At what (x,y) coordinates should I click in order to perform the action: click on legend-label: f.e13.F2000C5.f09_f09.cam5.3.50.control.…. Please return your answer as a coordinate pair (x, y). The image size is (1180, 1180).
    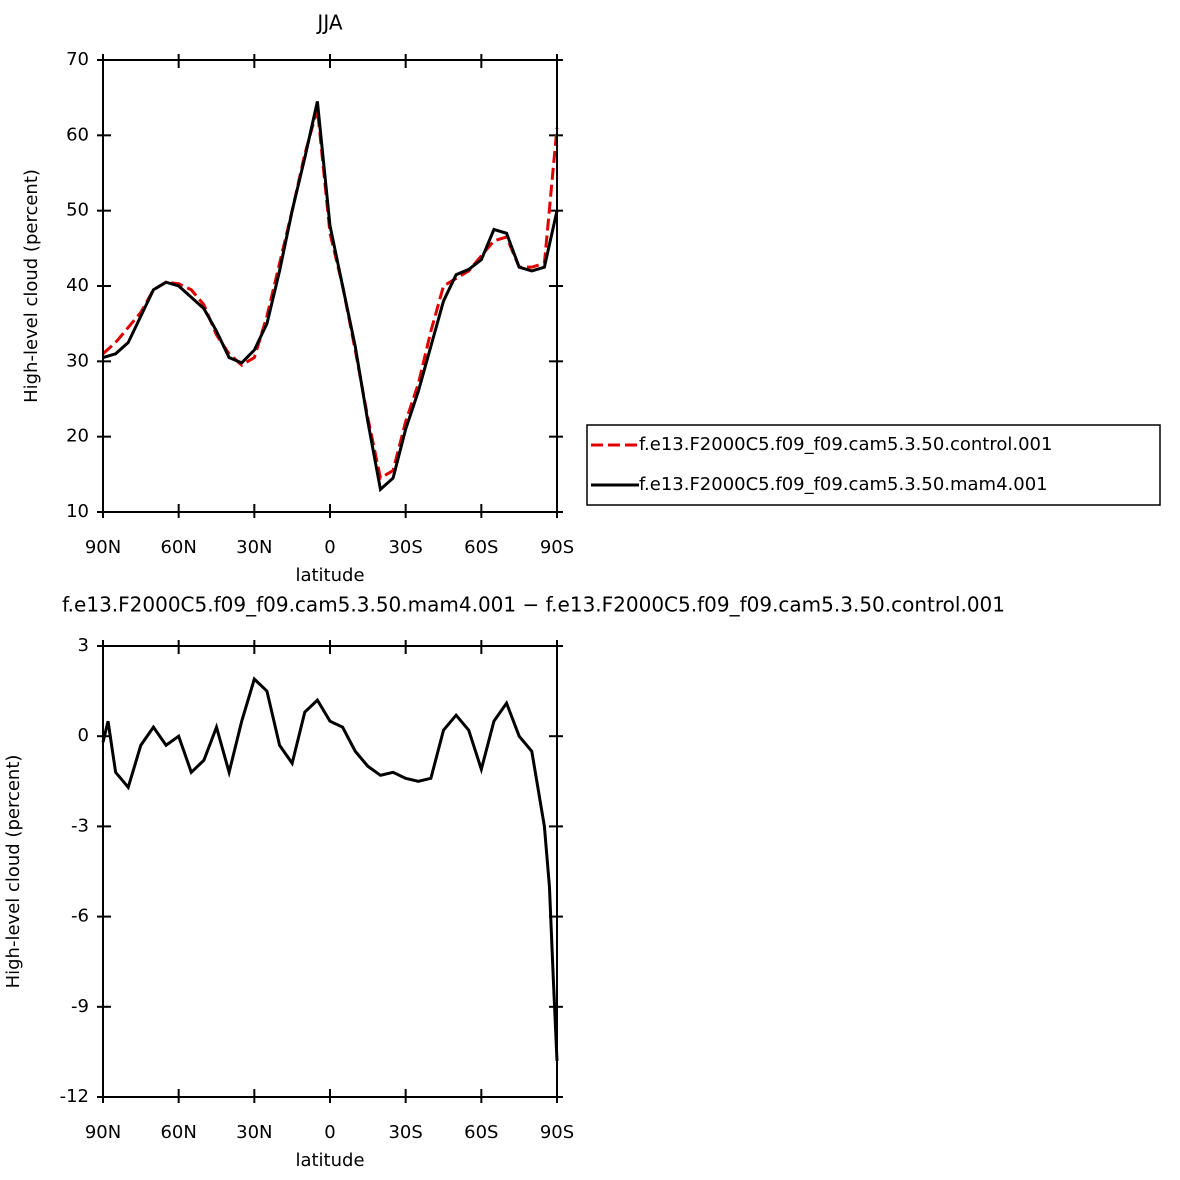
    Looking at the image, I should click on (845, 444).